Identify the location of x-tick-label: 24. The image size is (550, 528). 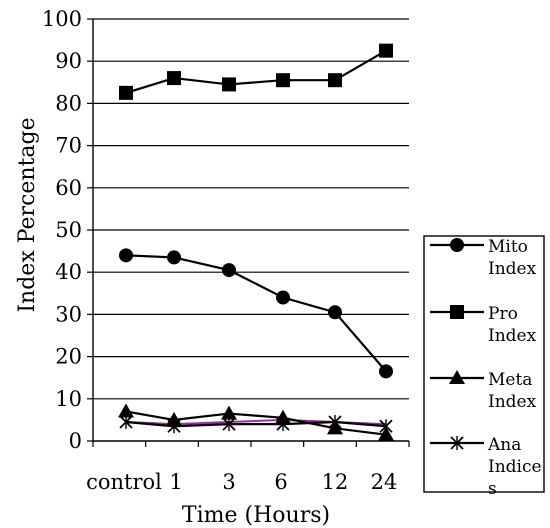
(384, 482).